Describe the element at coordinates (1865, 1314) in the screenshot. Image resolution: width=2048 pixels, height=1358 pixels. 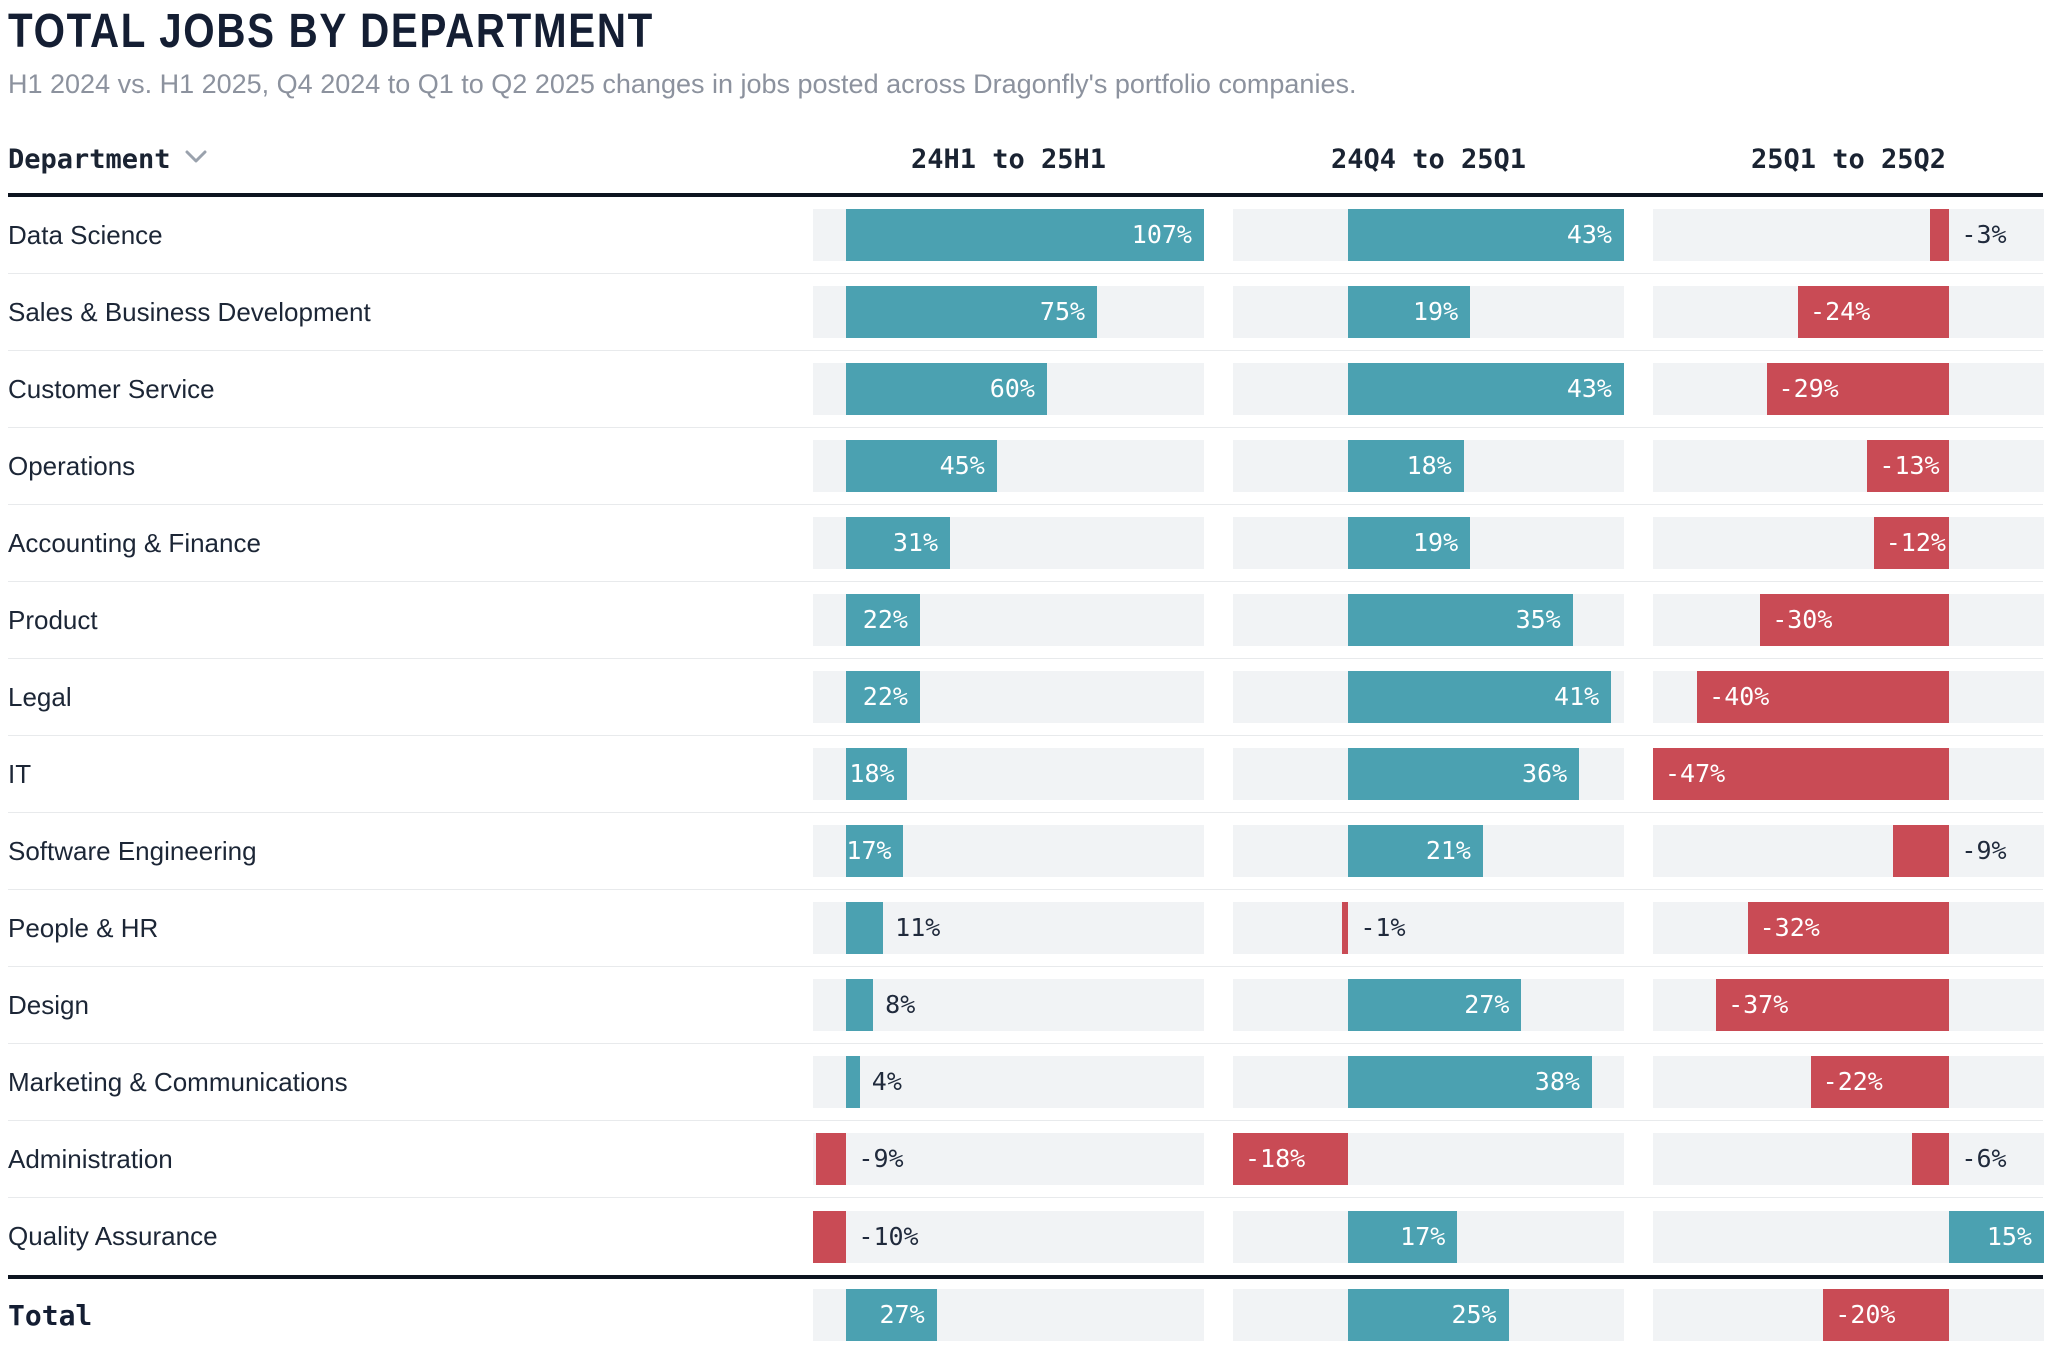
I see `bar-value-label: -20%` at that location.